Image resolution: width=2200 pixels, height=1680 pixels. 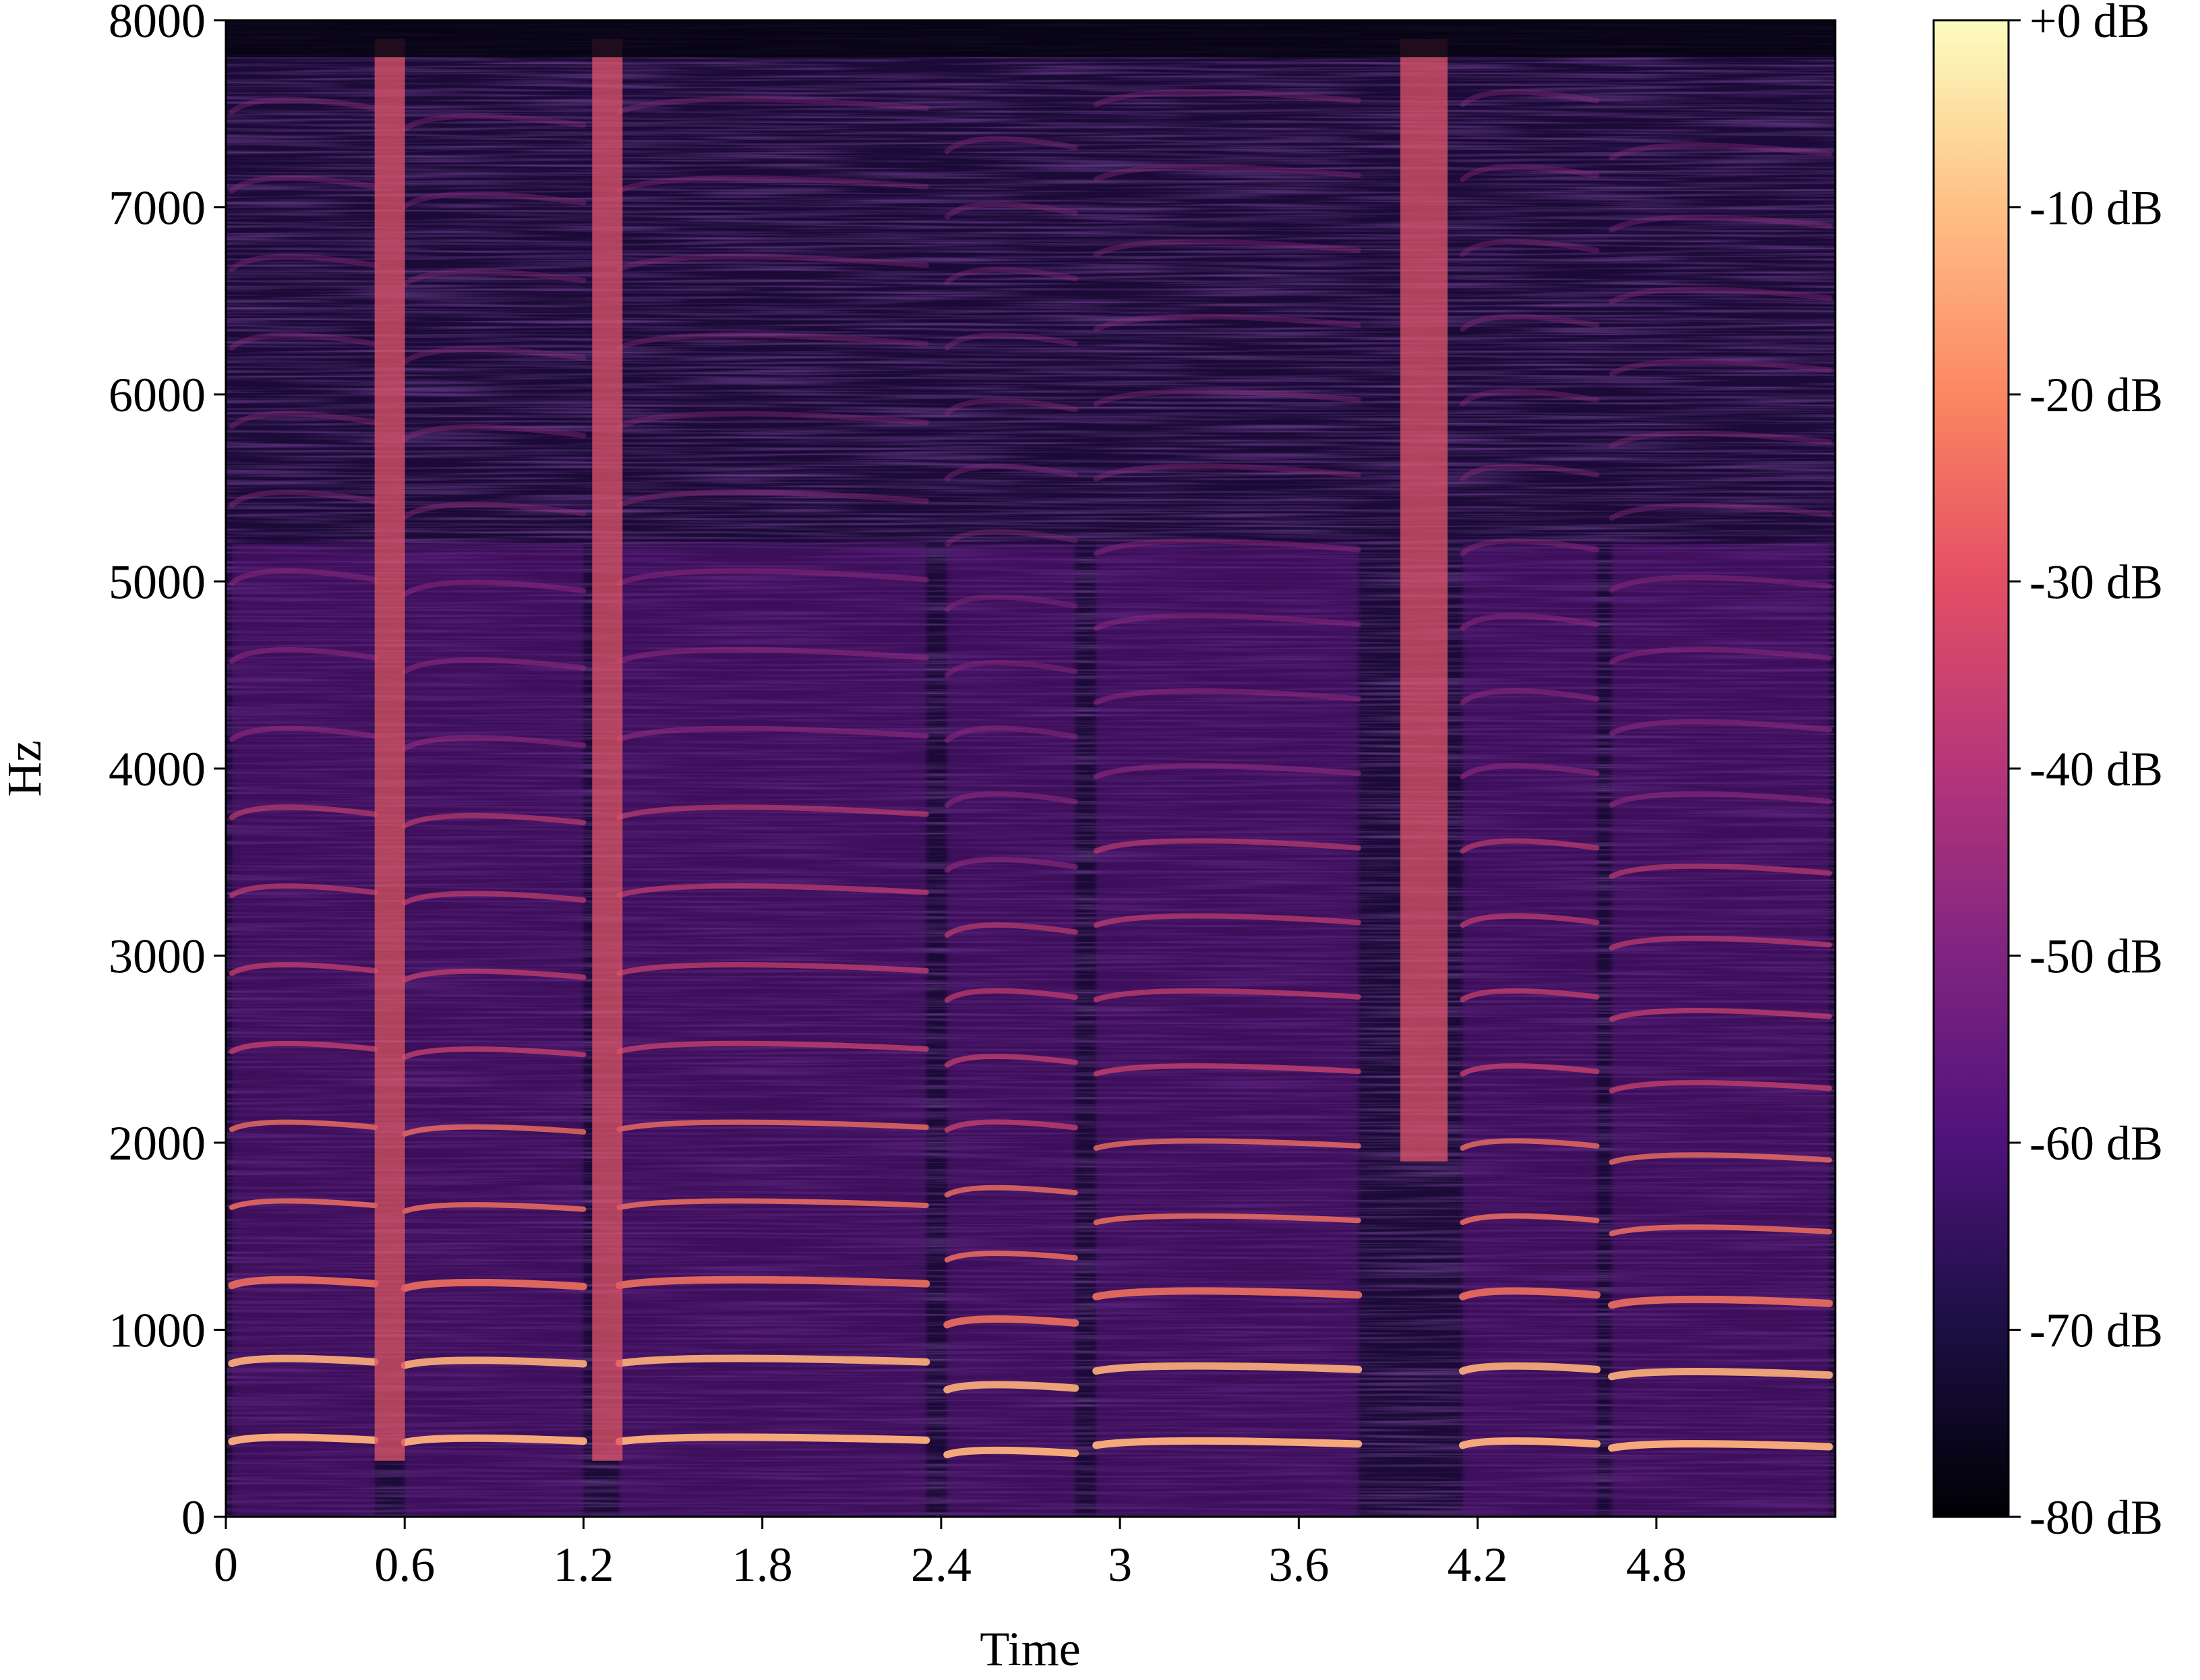 What do you see at coordinates (951, 1554) in the screenshot?
I see `x-axis: 0 0.6 1.2 1.8 2.4 3 3.6 4.2 4.8` at bounding box center [951, 1554].